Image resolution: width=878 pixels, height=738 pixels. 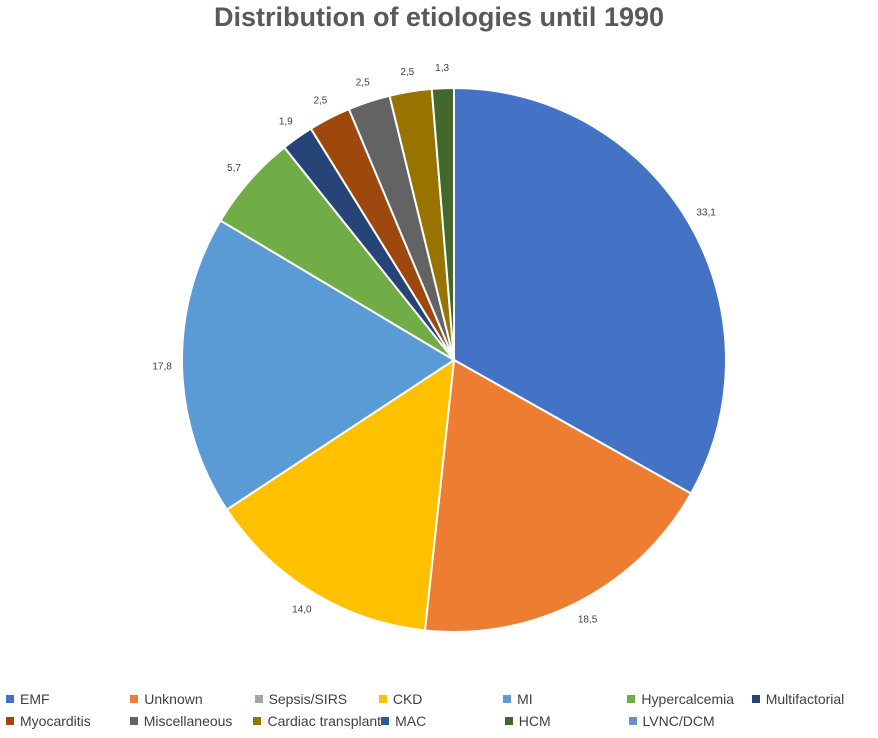 I want to click on legend-label: HCM, so click(x=534, y=721).